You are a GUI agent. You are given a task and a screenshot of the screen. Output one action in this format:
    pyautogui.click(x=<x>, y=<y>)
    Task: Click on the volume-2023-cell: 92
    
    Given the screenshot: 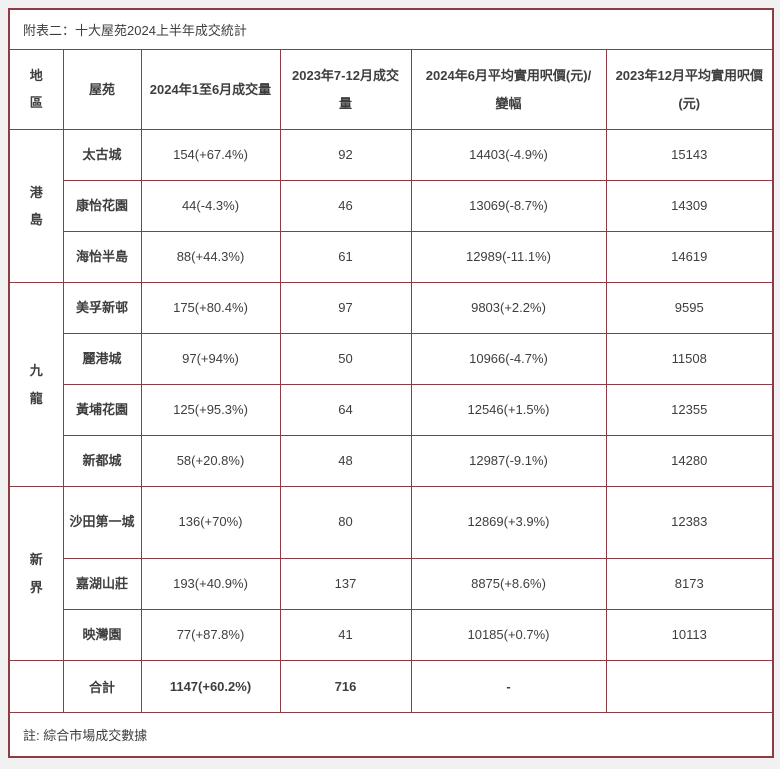 What is the action you would take?
    pyautogui.click(x=345, y=155)
    